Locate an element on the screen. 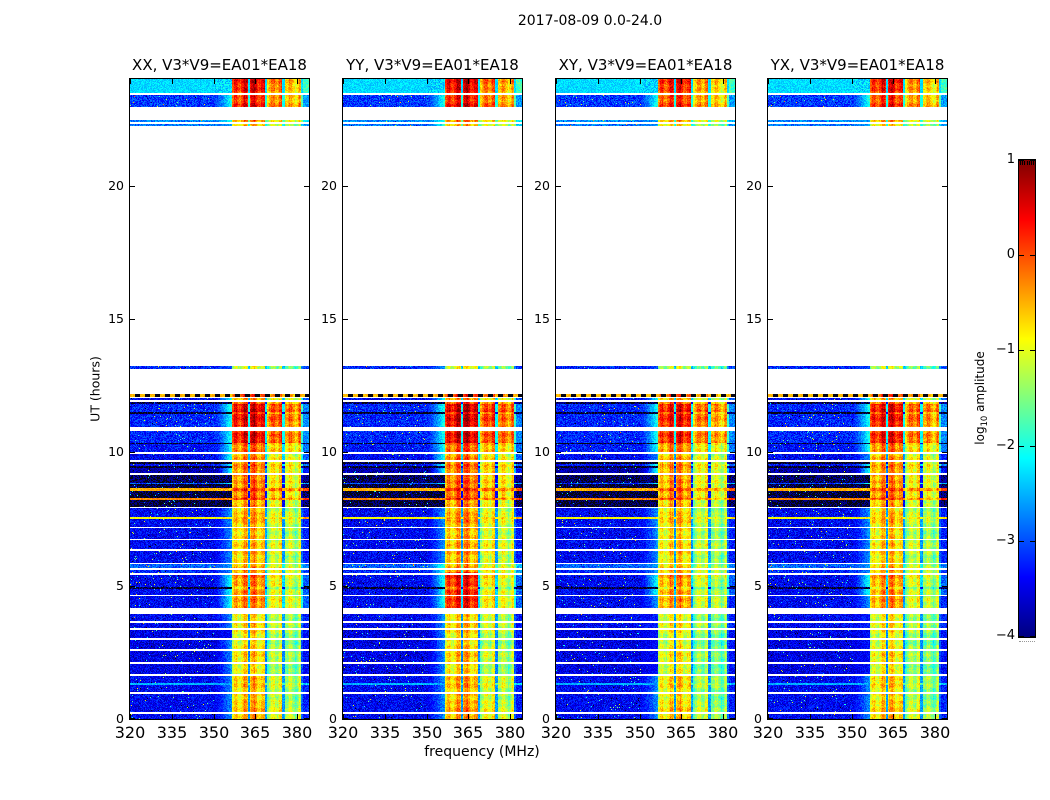  panel-title-xy: XY, V3*V9=EA01*EA18 is located at coordinates (645, 65).